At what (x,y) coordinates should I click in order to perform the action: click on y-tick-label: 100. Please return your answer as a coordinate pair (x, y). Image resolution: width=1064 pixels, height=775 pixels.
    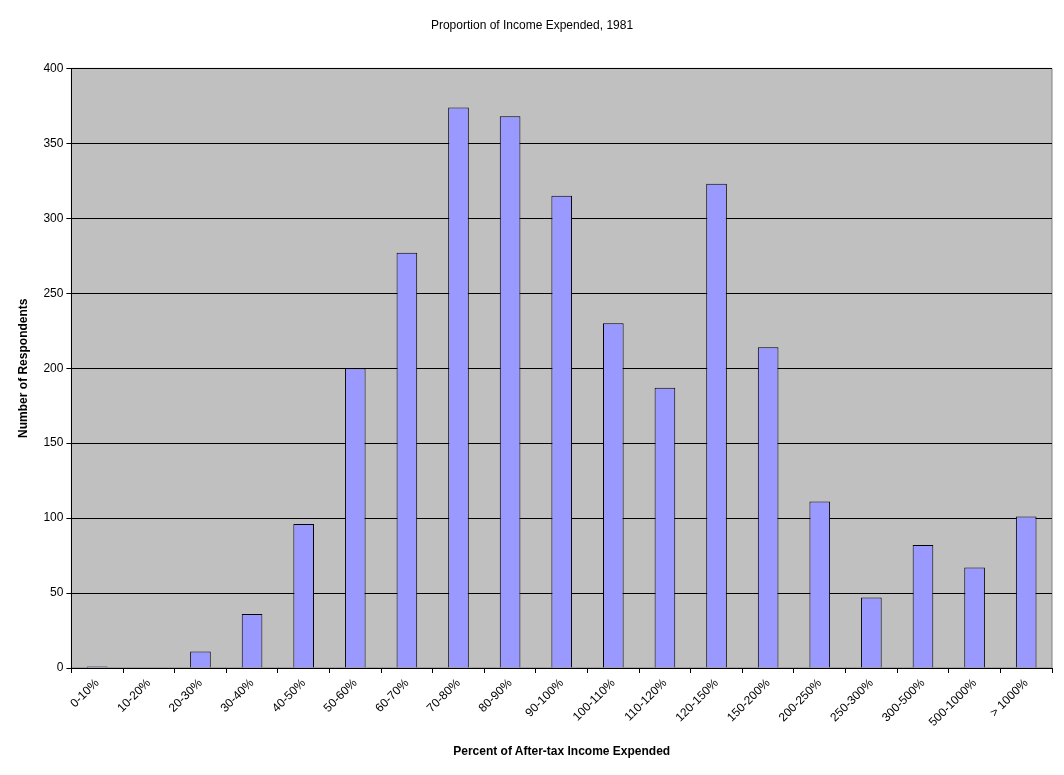
    Looking at the image, I should click on (53, 517).